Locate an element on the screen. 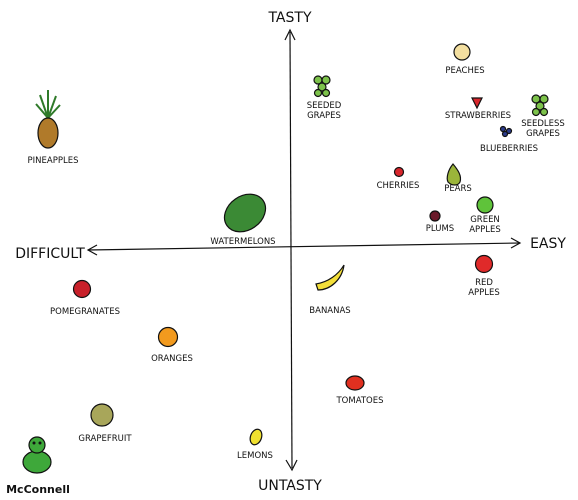 The image size is (578, 500). label-line: BANANAS is located at coordinates (329, 311).